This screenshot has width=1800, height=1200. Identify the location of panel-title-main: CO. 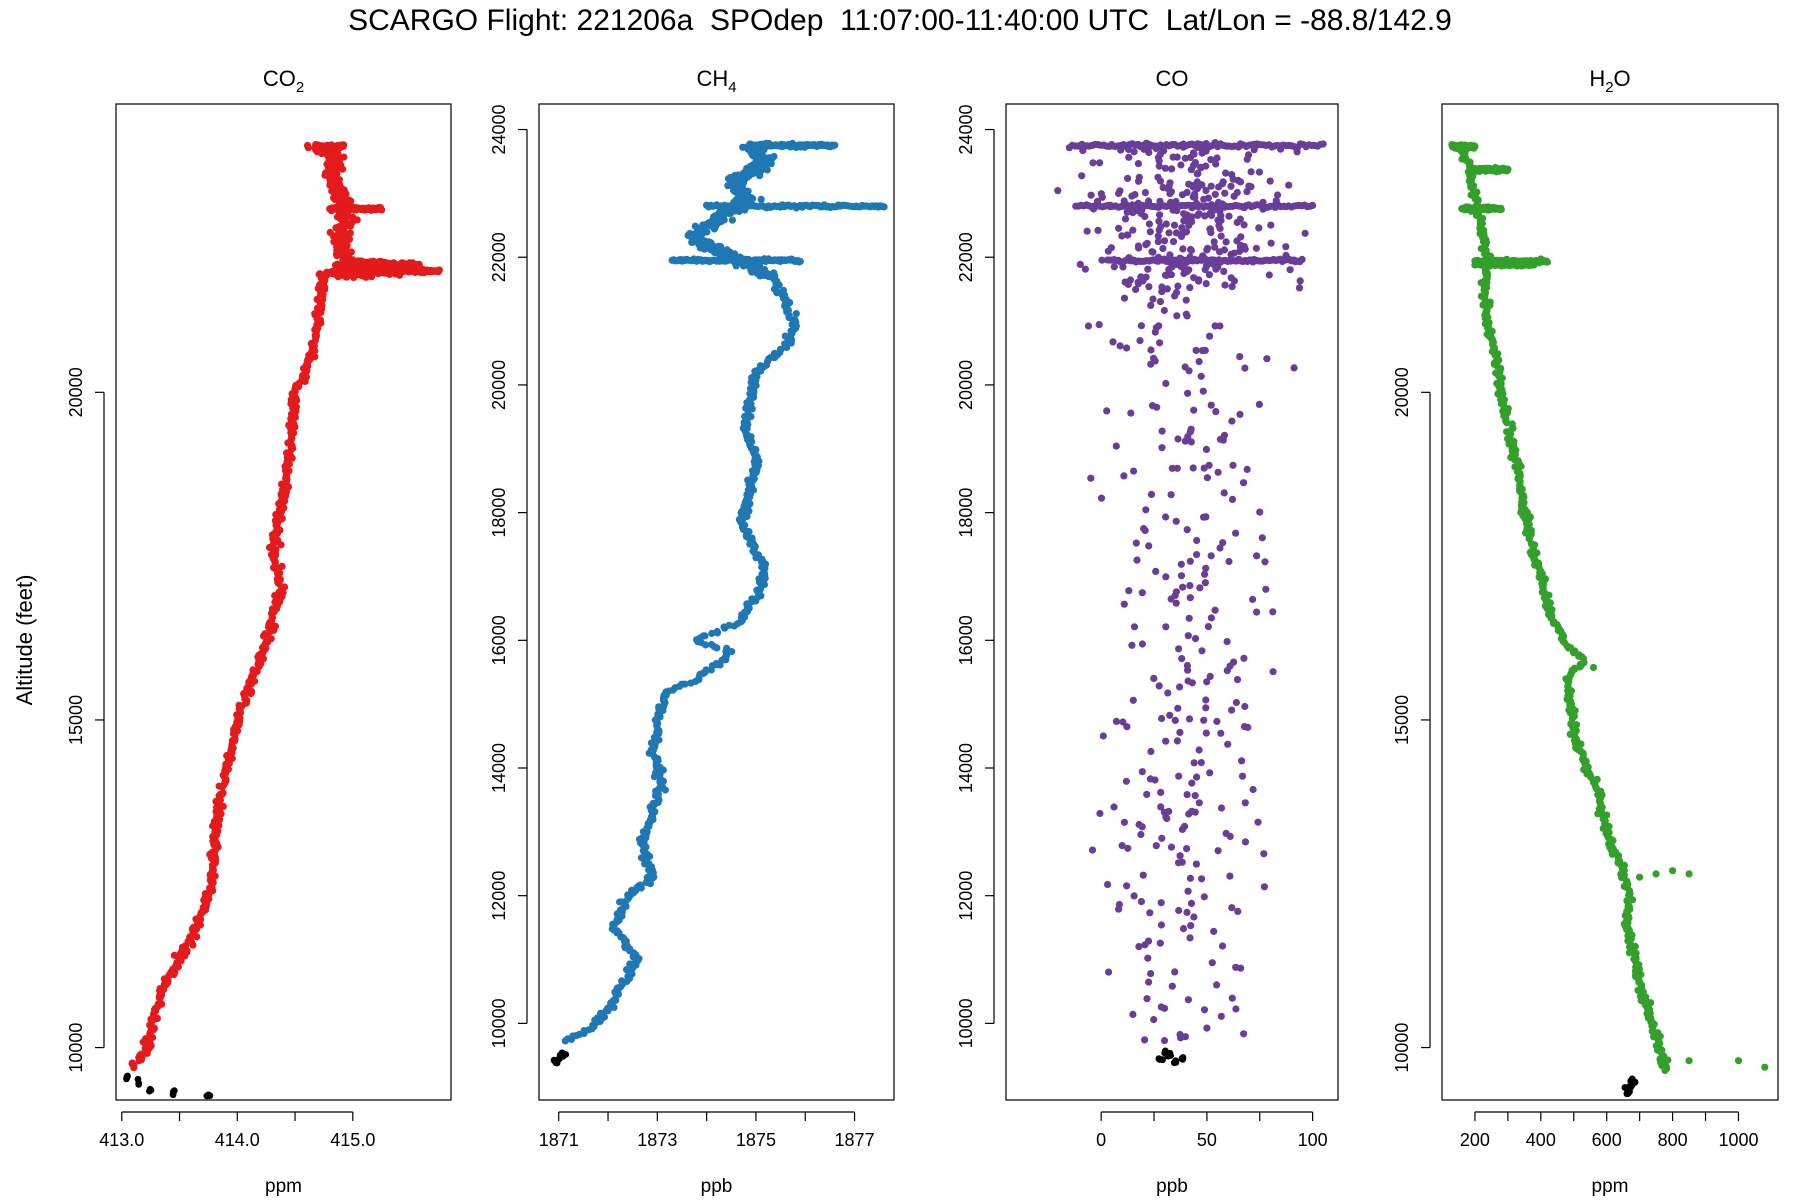
(279, 78).